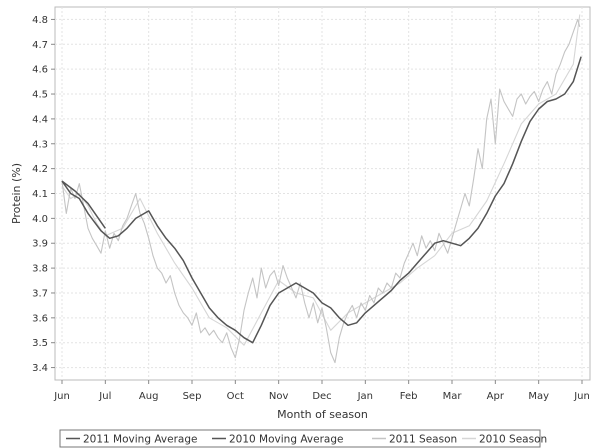 The image size is (596, 448). I want to click on y-tick-label: 3.5, so click(40, 343).